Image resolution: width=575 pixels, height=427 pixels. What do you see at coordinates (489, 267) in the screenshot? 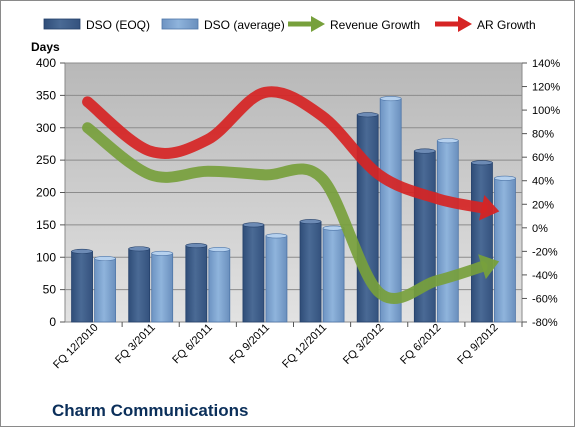
I see `revenue-growth-arrowhead` at bounding box center [489, 267].